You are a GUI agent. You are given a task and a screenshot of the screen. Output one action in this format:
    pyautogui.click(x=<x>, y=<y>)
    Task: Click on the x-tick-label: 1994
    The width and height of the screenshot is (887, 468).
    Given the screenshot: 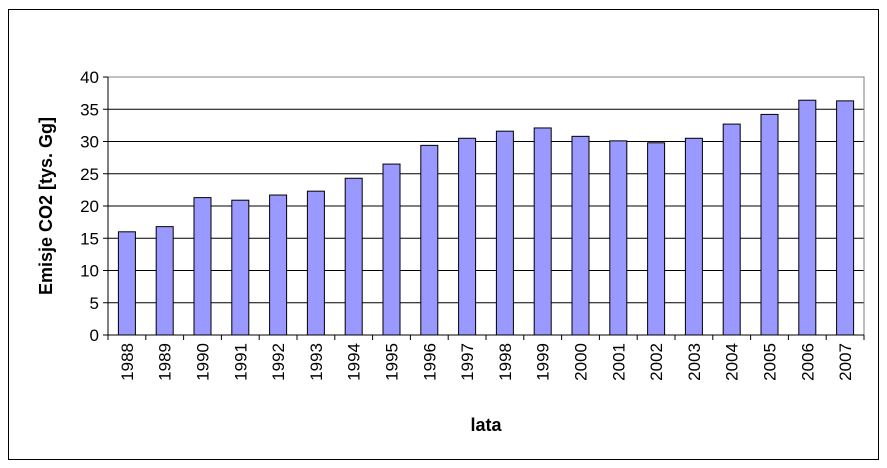 What is the action you would take?
    pyautogui.click(x=354, y=362)
    